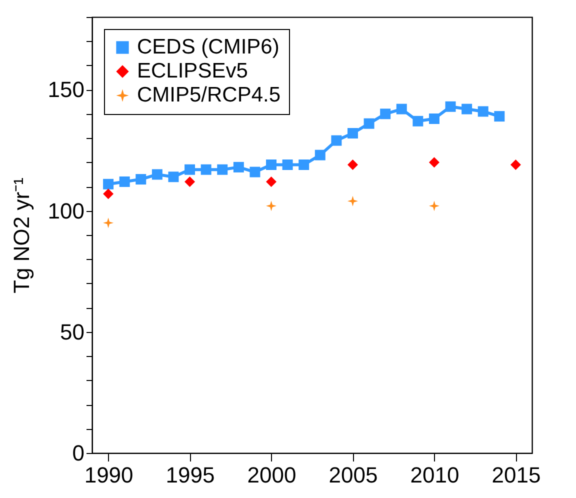  What do you see at coordinates (109, 475) in the screenshot?
I see `x-tick-label: 1990` at bounding box center [109, 475].